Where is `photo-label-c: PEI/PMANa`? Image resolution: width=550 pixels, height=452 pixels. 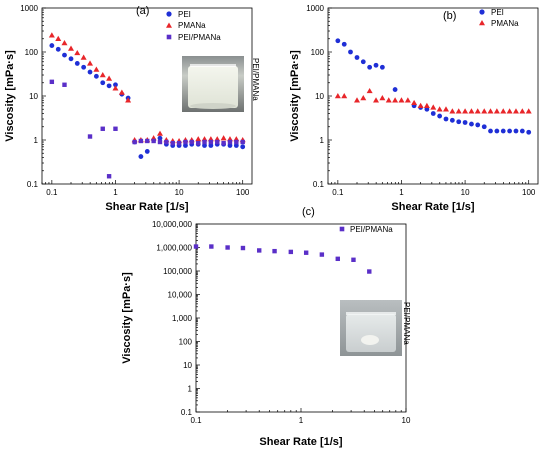
photo-label-c: PEI/PMANa is located at coordinates (406, 323).